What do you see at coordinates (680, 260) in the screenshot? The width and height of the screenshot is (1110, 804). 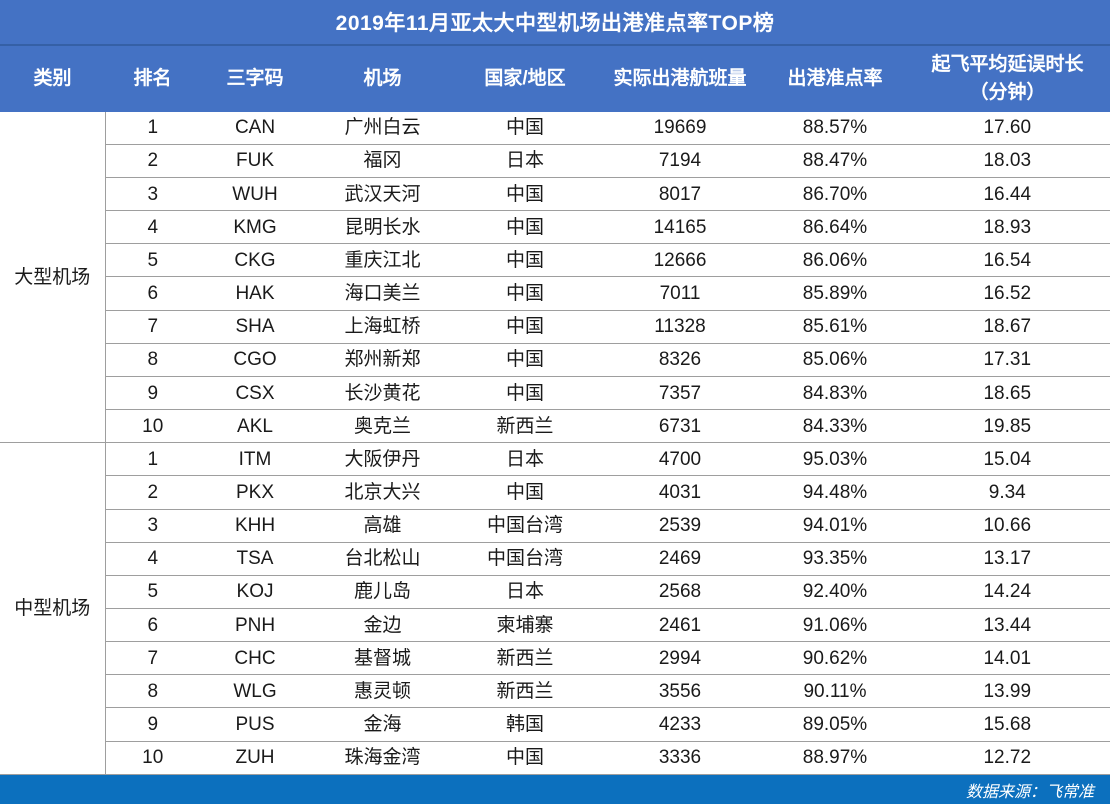 I see `cell-flights: 12666` at bounding box center [680, 260].